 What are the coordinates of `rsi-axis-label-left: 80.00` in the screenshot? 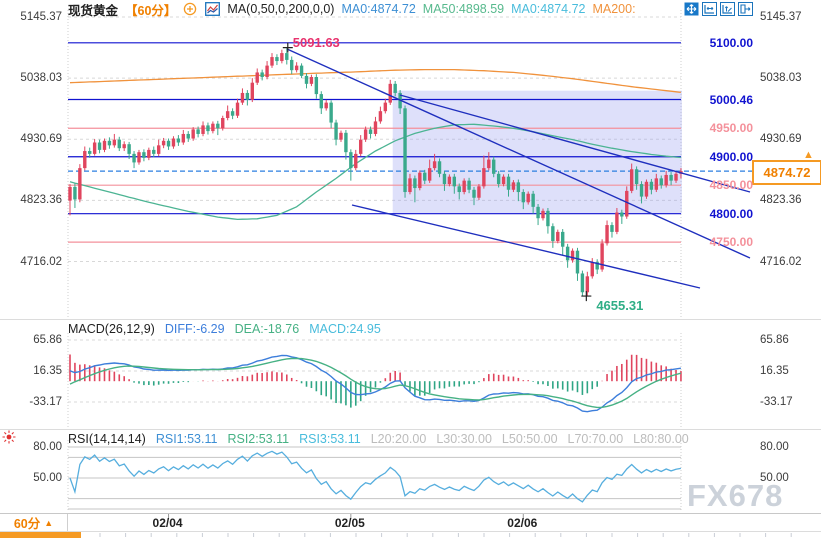 It's located at (47, 447).